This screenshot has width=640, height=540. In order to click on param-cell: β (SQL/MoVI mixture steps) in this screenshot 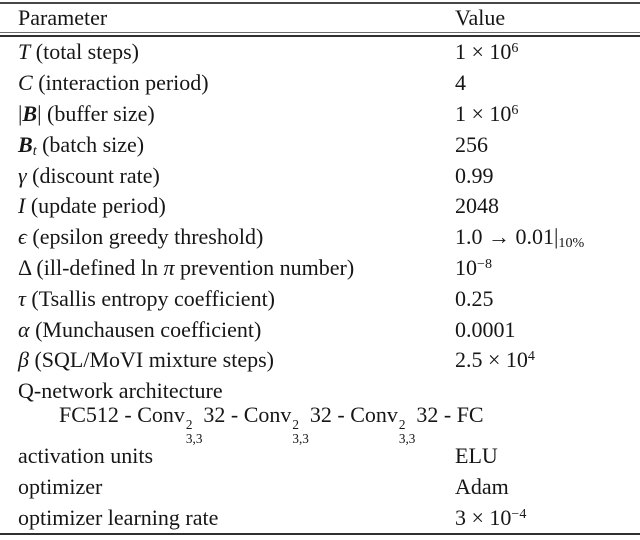, I will do `click(146, 360)`.